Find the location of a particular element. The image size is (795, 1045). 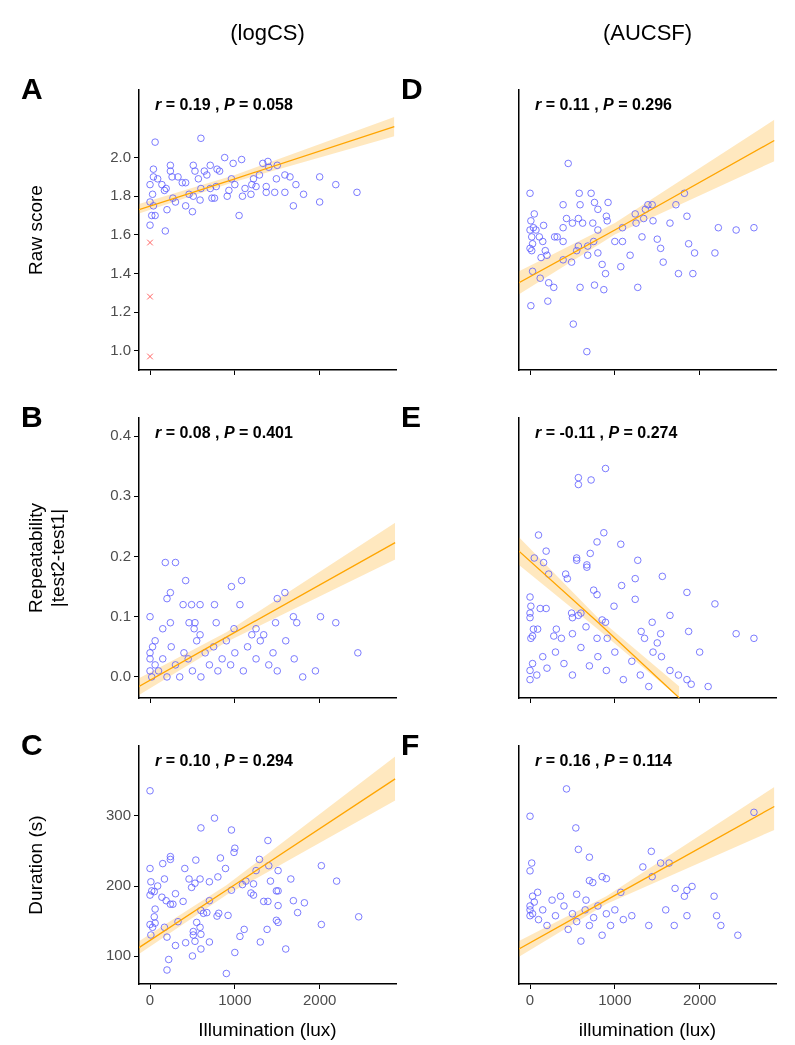

y-tick-label: 1.6 is located at coordinates (120, 233).